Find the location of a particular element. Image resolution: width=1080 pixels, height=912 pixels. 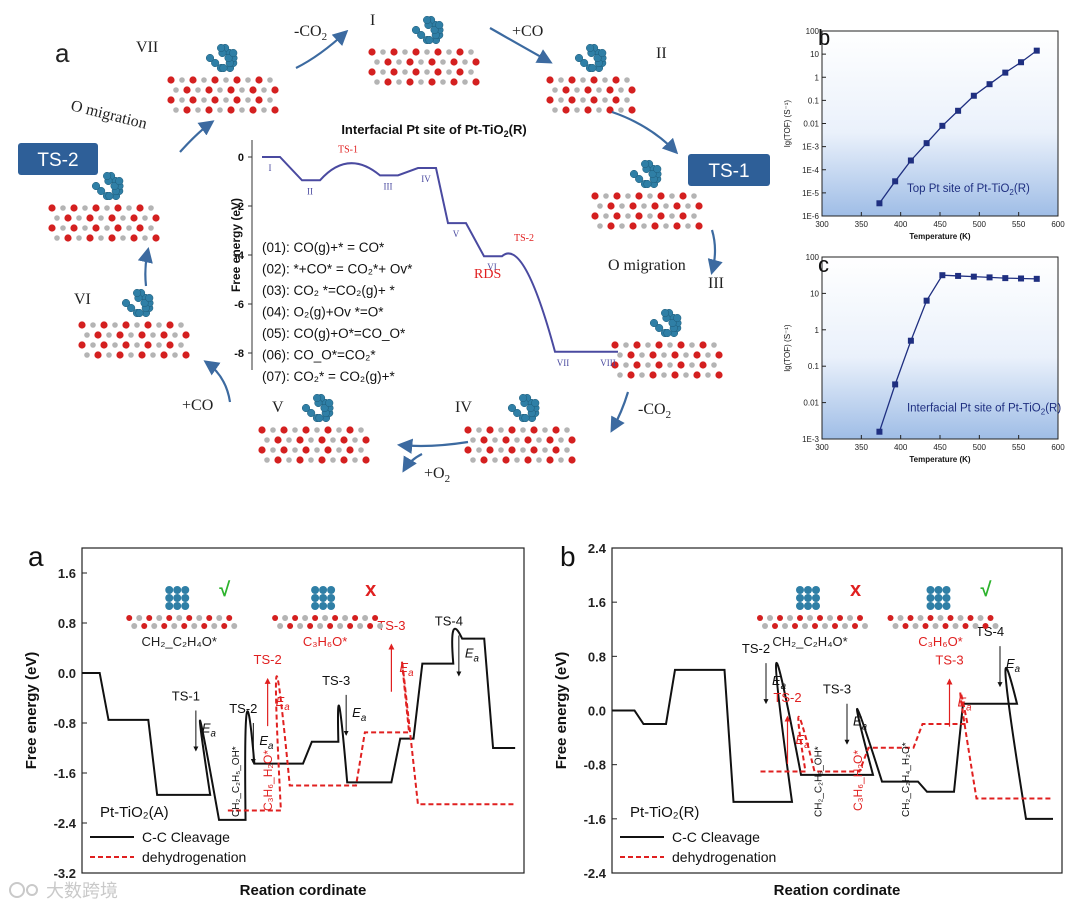

pes-y-tick-label: 0.8 is located at coordinates (67, 623).